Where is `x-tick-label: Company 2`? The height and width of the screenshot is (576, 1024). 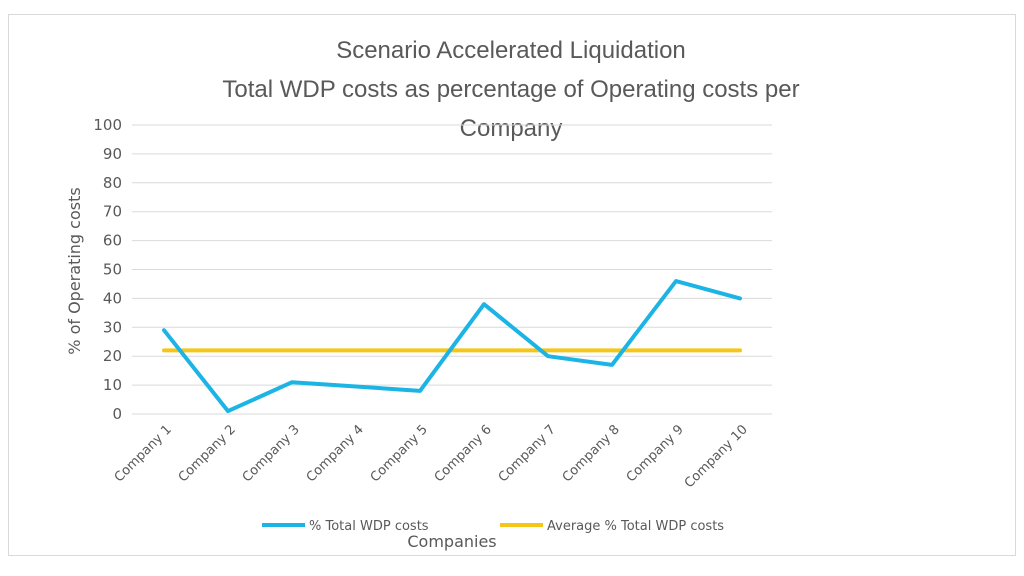
x-tick-label: Company 2 is located at coordinates (207, 453).